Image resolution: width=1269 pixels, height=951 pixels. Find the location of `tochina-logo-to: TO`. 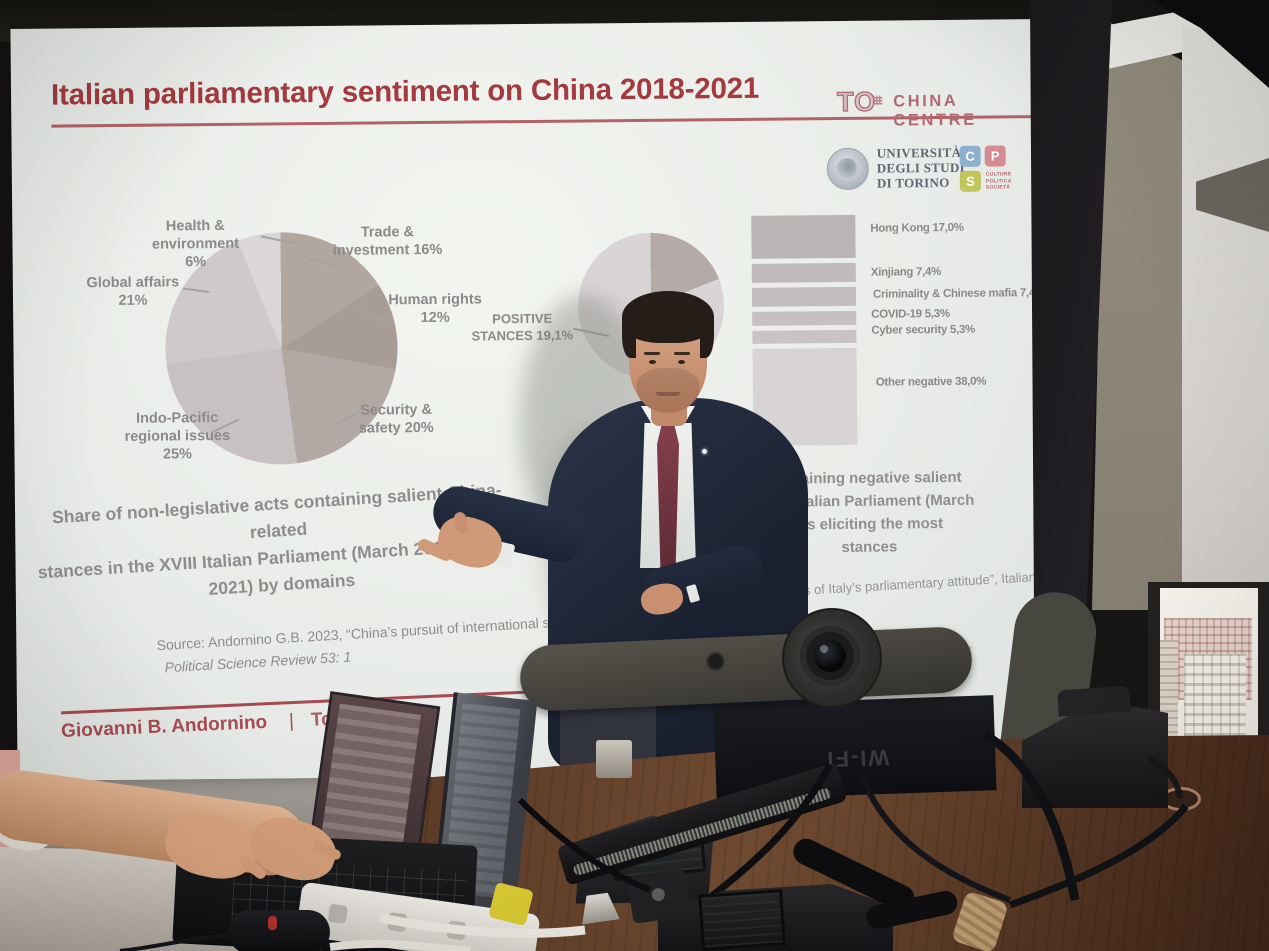

tochina-logo-to: TO is located at coordinates (856, 102).